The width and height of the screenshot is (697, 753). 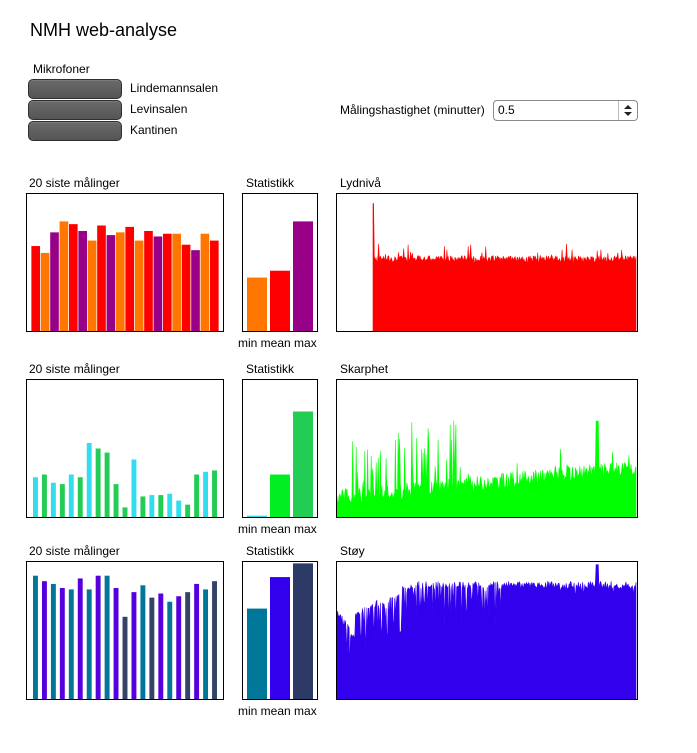 I want to click on series-label: Støy, so click(x=352, y=551).